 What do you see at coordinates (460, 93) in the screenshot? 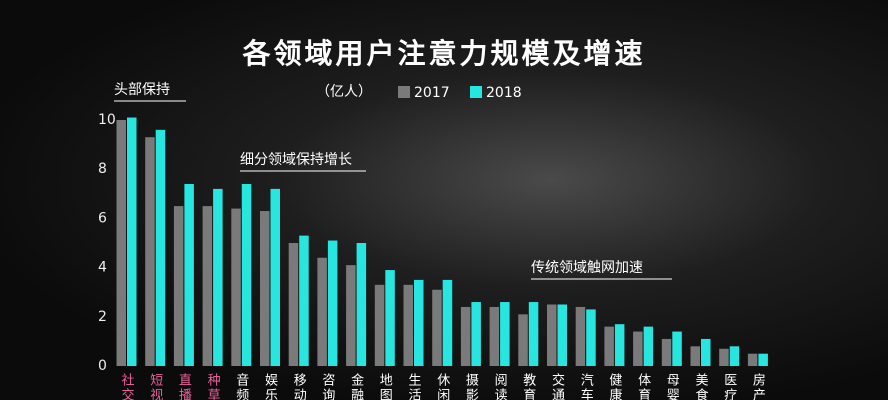
I see `legend: 2017 2018` at bounding box center [460, 93].